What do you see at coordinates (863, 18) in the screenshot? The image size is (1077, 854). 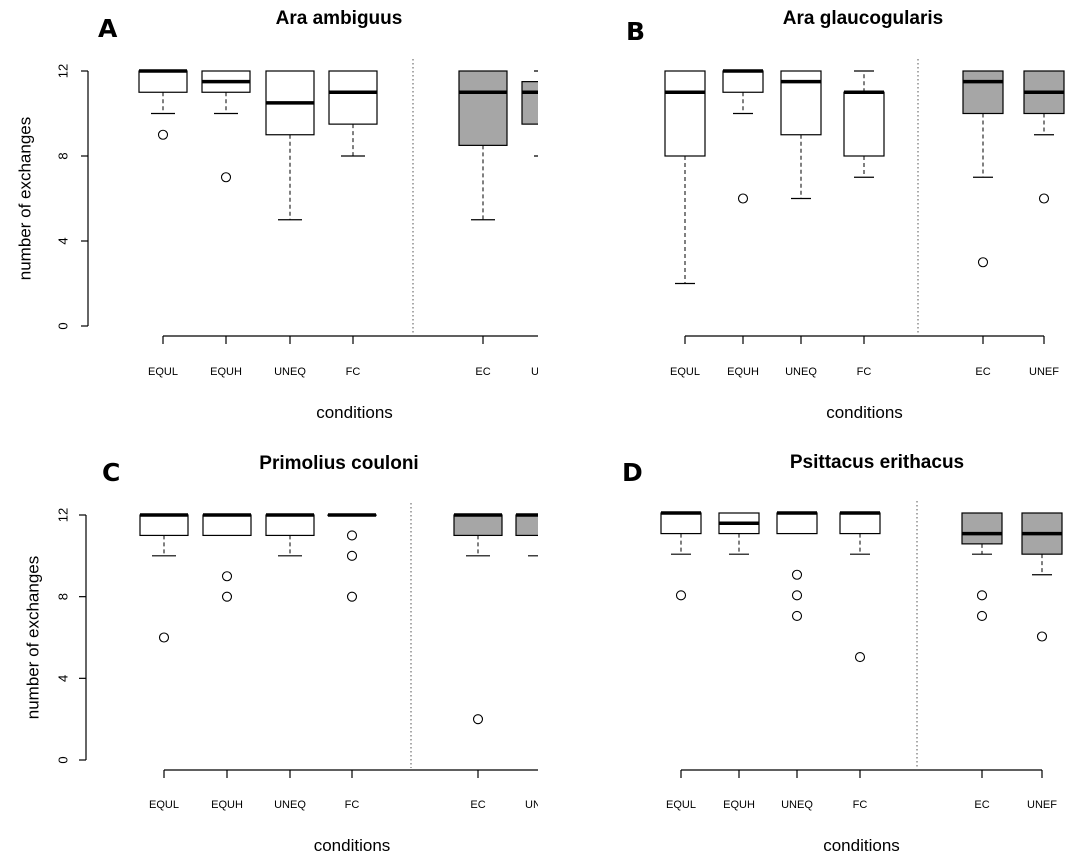 I see `chart-title: Ara glaucogularis` at bounding box center [863, 18].